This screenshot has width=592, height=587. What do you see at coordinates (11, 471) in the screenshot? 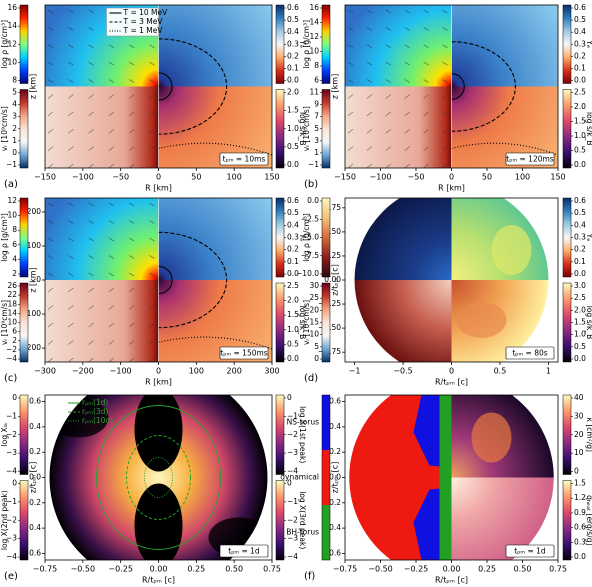
I see `colorbar-tick-label: −4` at bounding box center [11, 471].